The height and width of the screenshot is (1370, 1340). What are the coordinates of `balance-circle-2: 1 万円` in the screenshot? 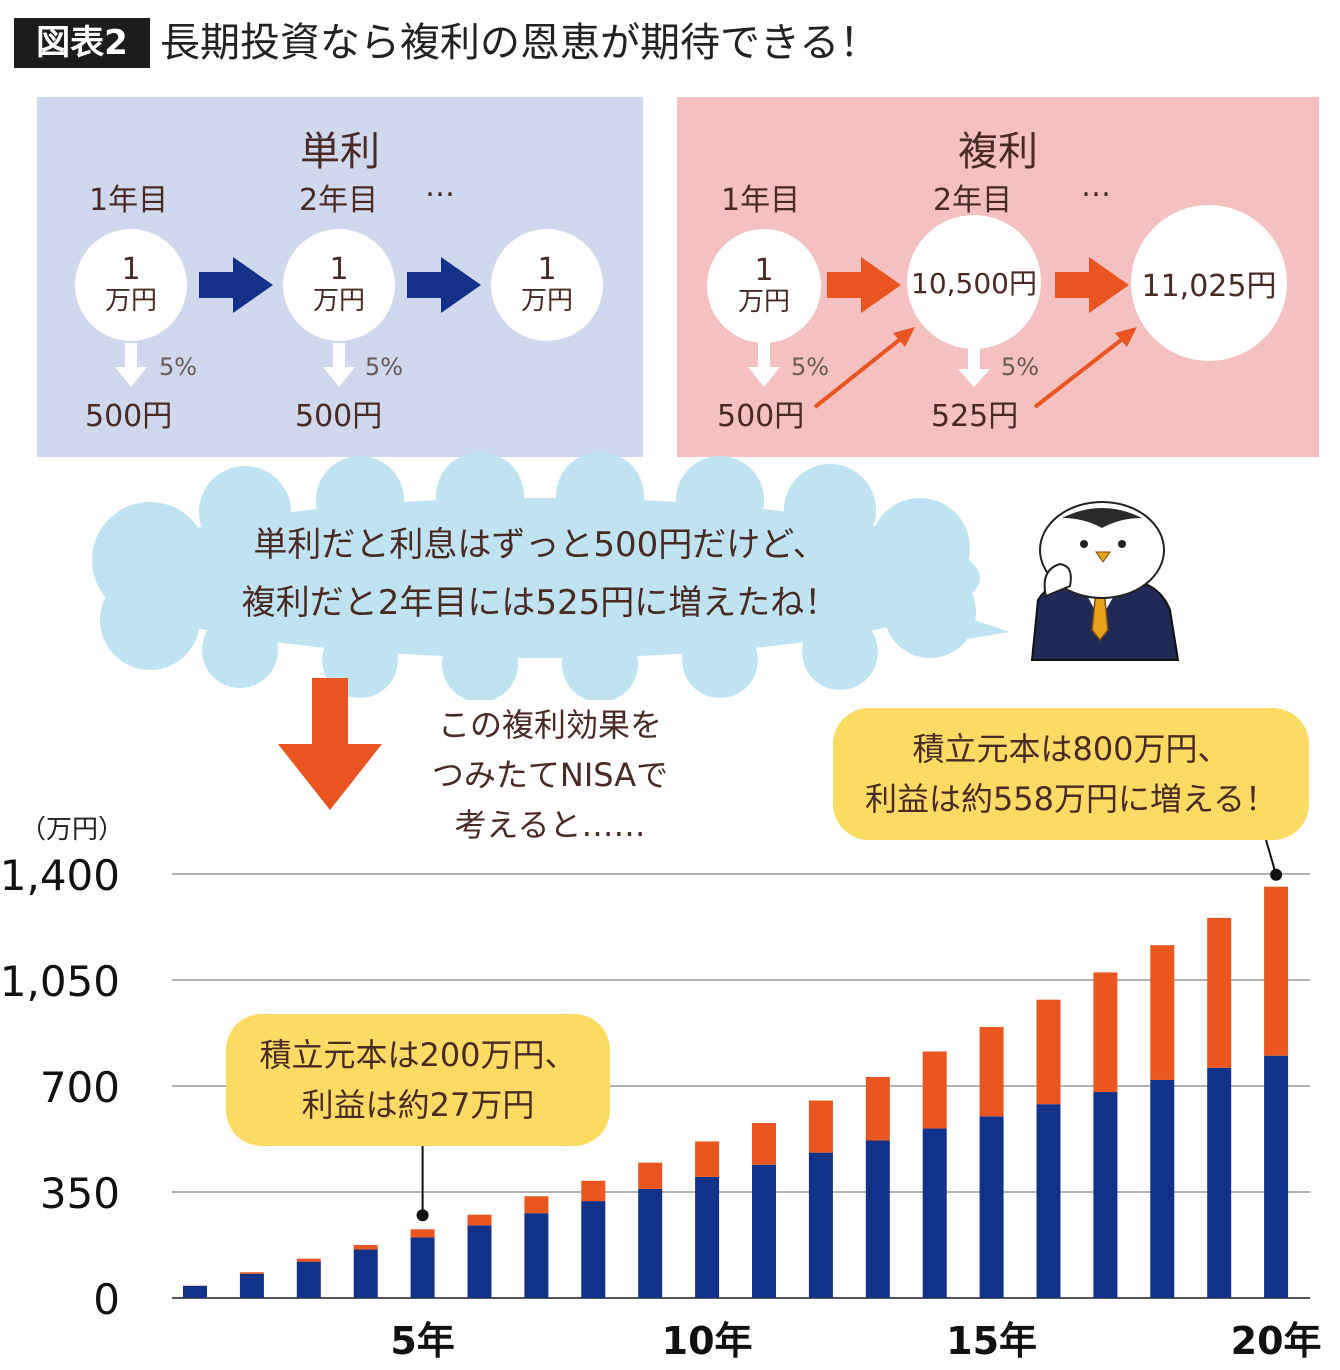 It's located at (339, 285).